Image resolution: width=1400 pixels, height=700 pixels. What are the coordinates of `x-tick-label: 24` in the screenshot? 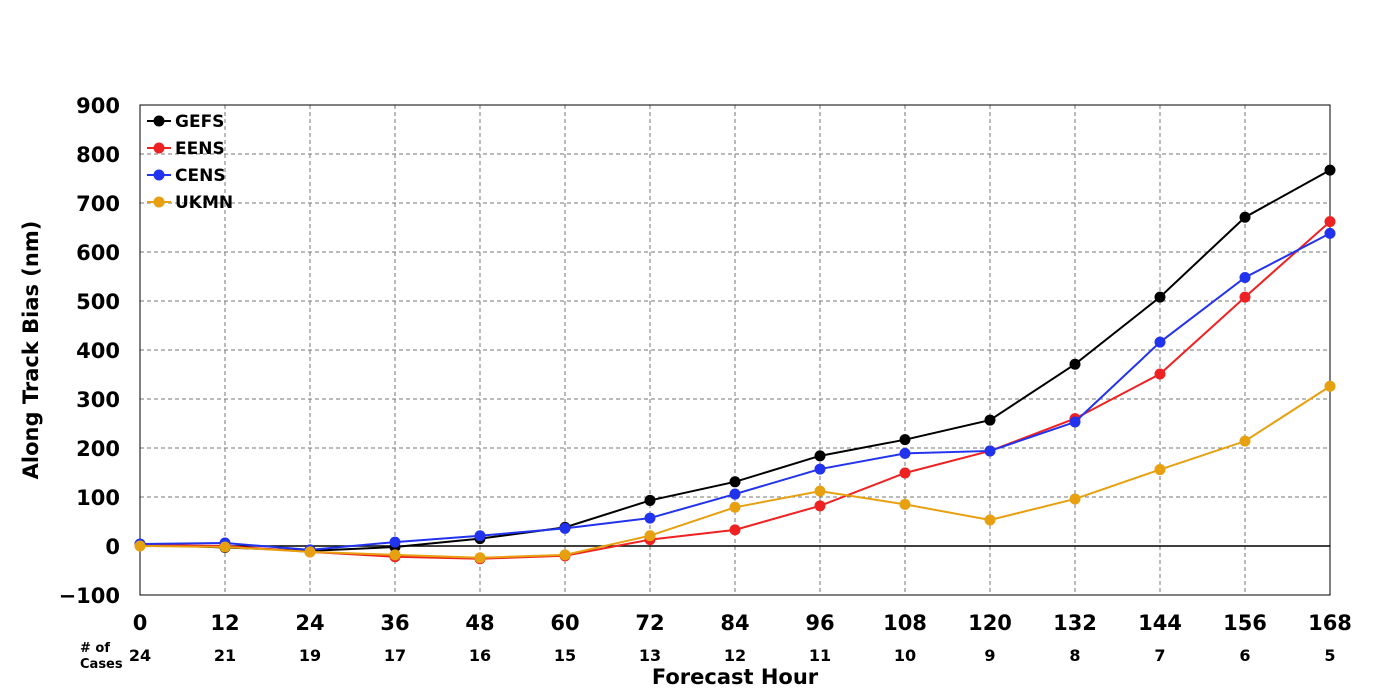 It's located at (309, 623).